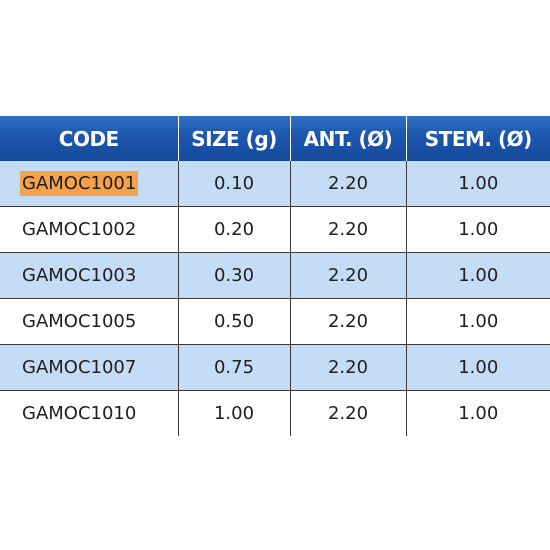 This screenshot has width=550, height=550. What do you see at coordinates (89, 367) in the screenshot?
I see `code-cell: GAMOC1007` at bounding box center [89, 367].